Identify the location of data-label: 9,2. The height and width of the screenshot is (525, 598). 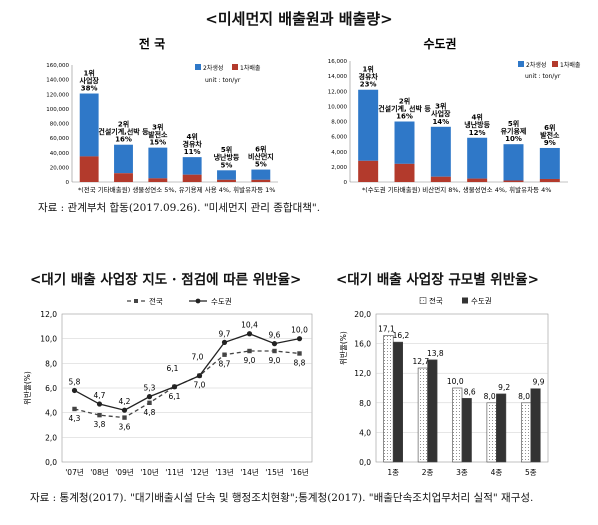
(504, 387).